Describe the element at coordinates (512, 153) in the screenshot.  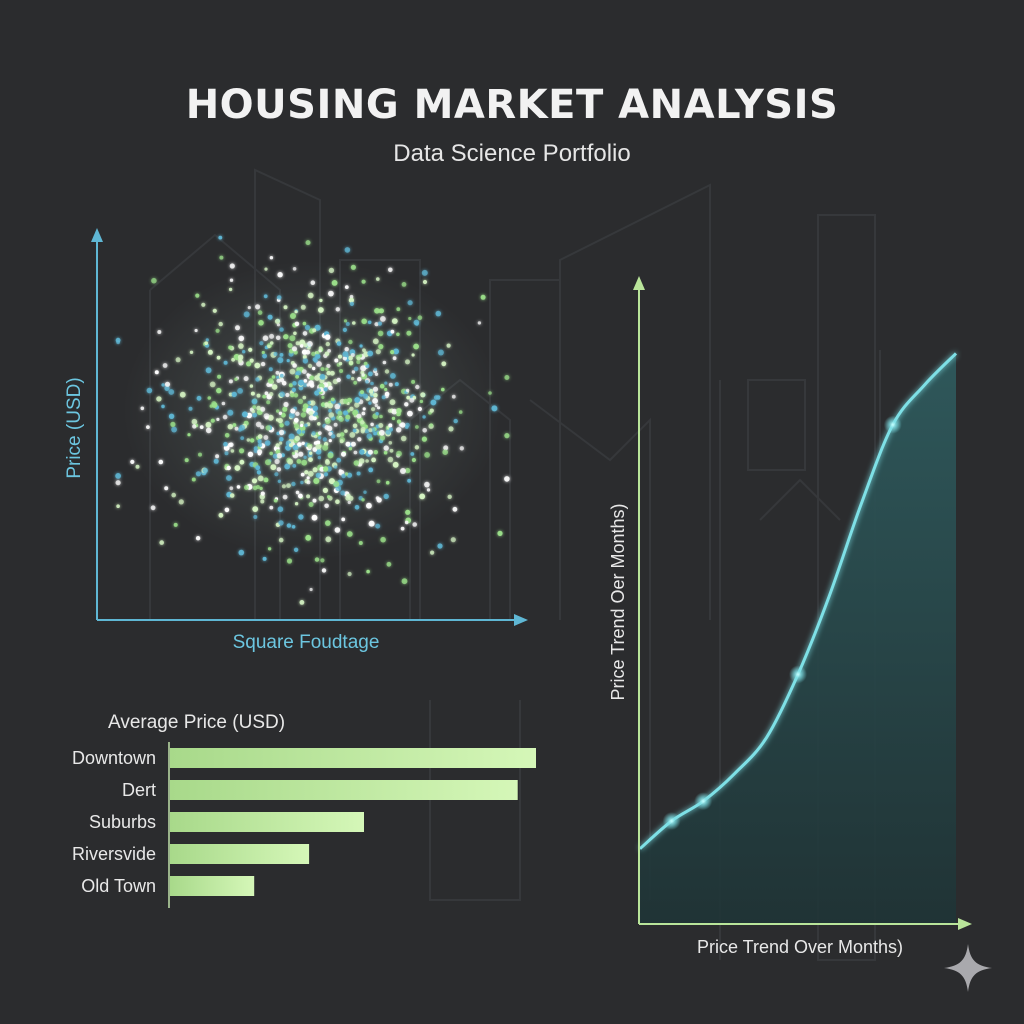
I see `page-subtitle: Data Science Portfolio` at that location.